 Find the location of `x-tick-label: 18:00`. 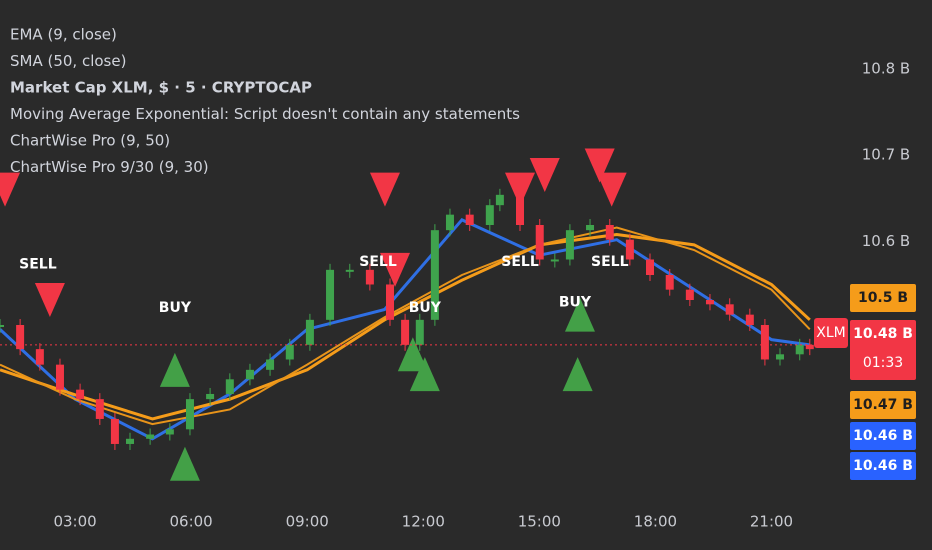

x-tick-label: 18:00 is located at coordinates (655, 522).